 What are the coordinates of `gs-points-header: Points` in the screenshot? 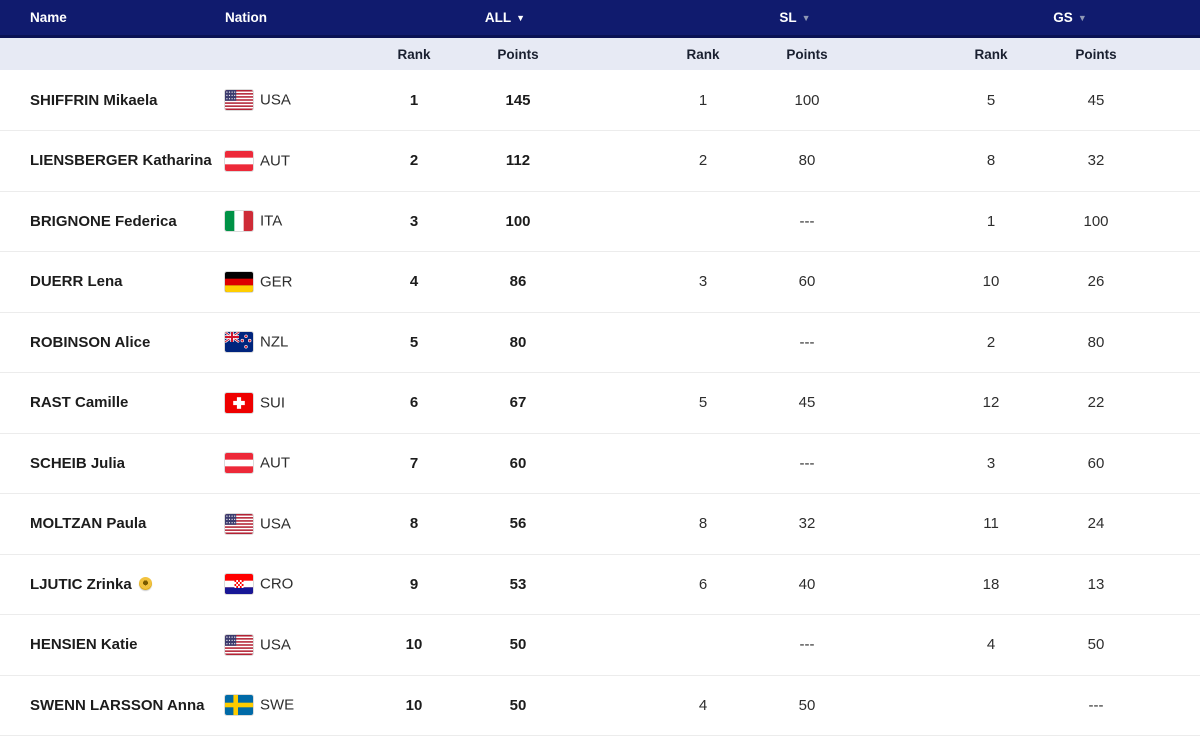 It's located at (1096, 53).